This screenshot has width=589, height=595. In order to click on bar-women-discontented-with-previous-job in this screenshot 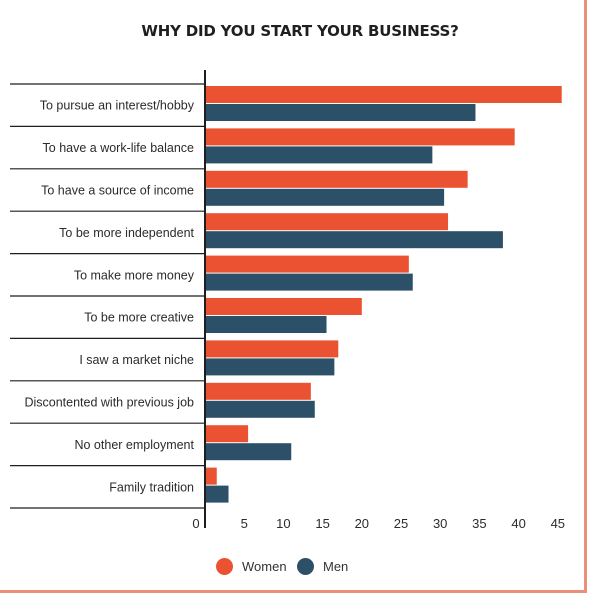, I will do `click(258, 391)`.